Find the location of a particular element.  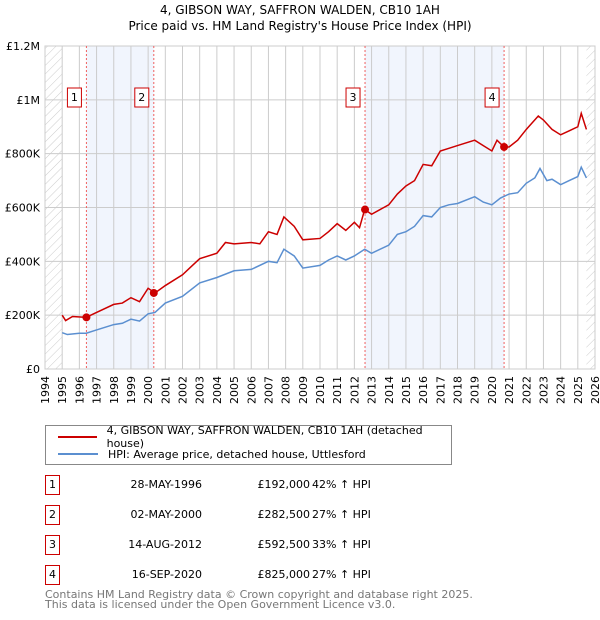

sale-label-number: 3 is located at coordinates (353, 97).